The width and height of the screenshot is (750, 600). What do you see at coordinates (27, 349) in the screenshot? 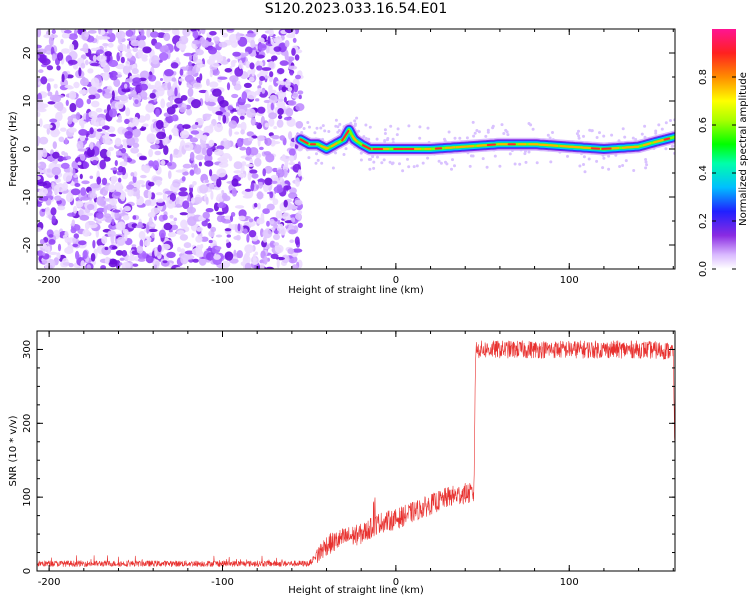
I see `snr-y-tick-label: 300` at bounding box center [27, 349].